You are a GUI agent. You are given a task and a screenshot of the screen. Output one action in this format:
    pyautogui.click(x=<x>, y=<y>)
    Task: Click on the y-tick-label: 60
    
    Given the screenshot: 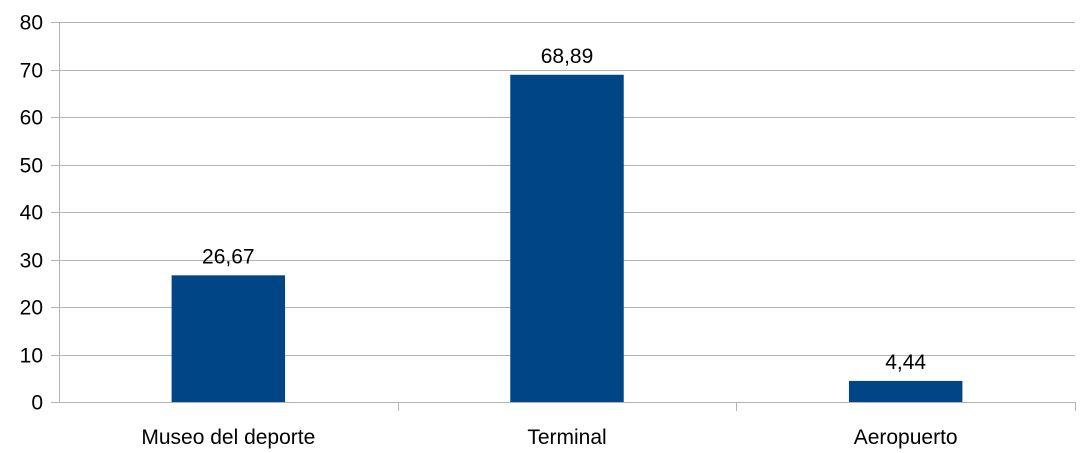 What is the action you would take?
    pyautogui.click(x=31, y=118)
    